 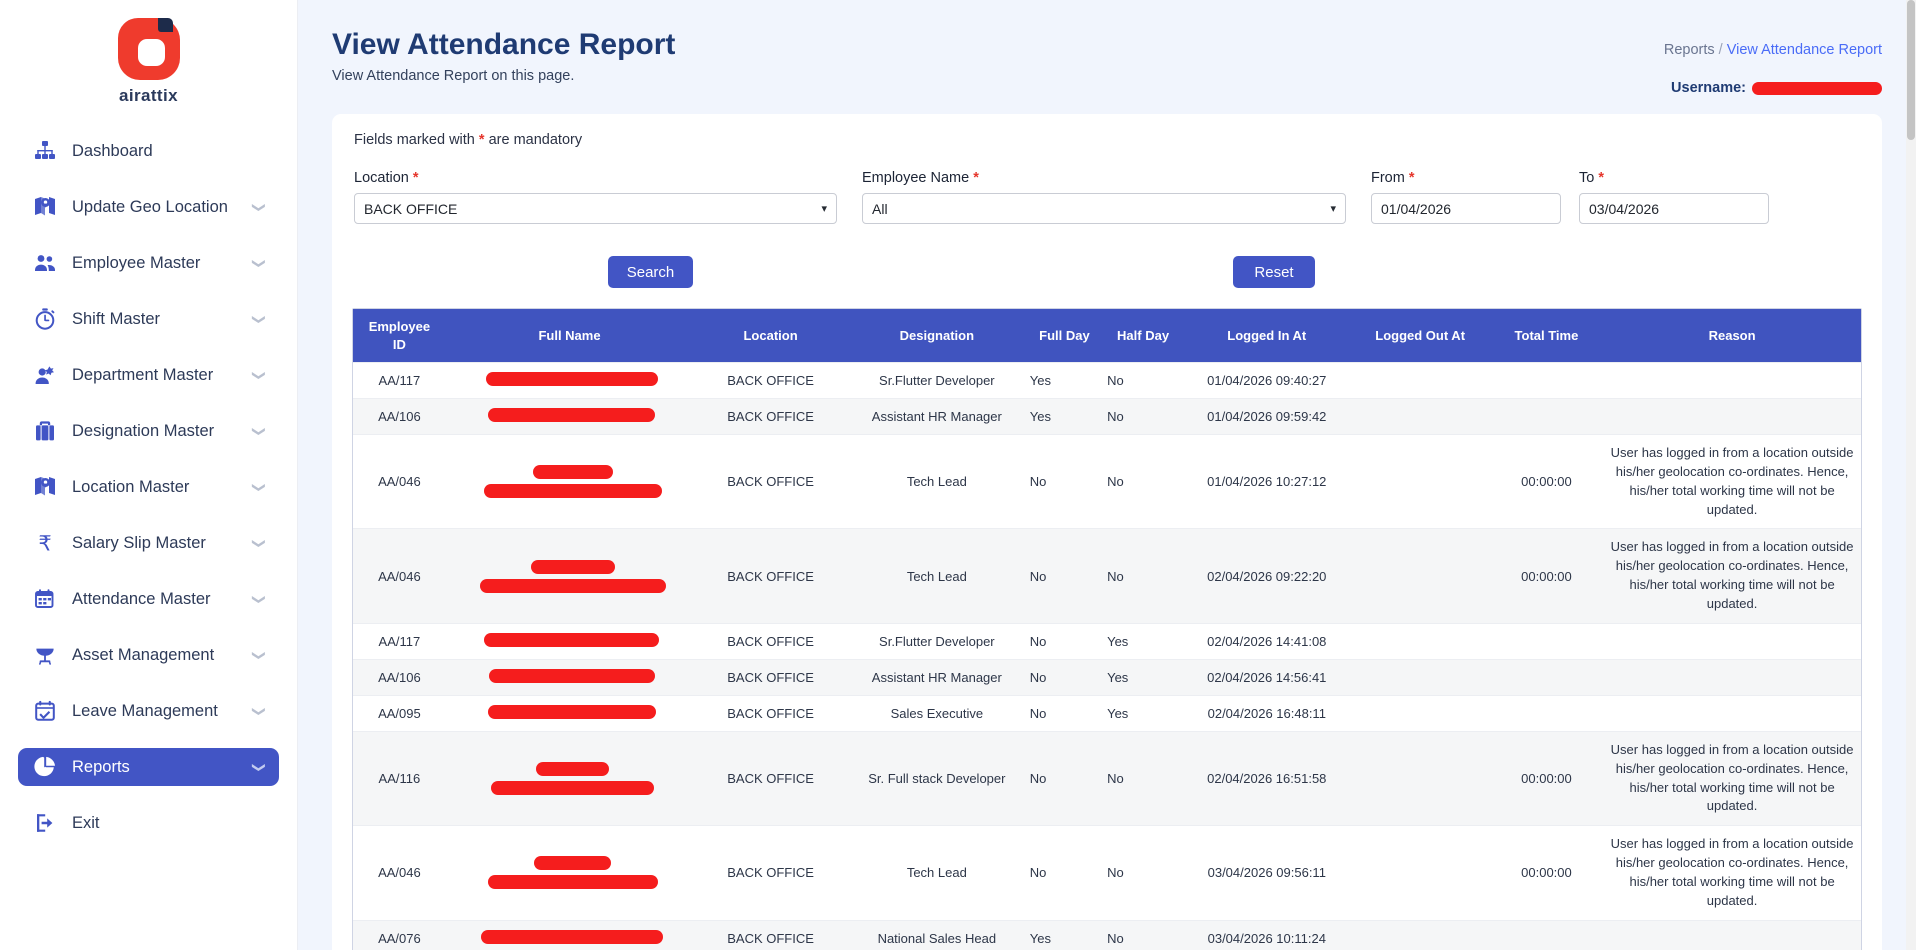 What do you see at coordinates (1689, 50) in the screenshot?
I see `breadcrumb-parent: Reports` at bounding box center [1689, 50].